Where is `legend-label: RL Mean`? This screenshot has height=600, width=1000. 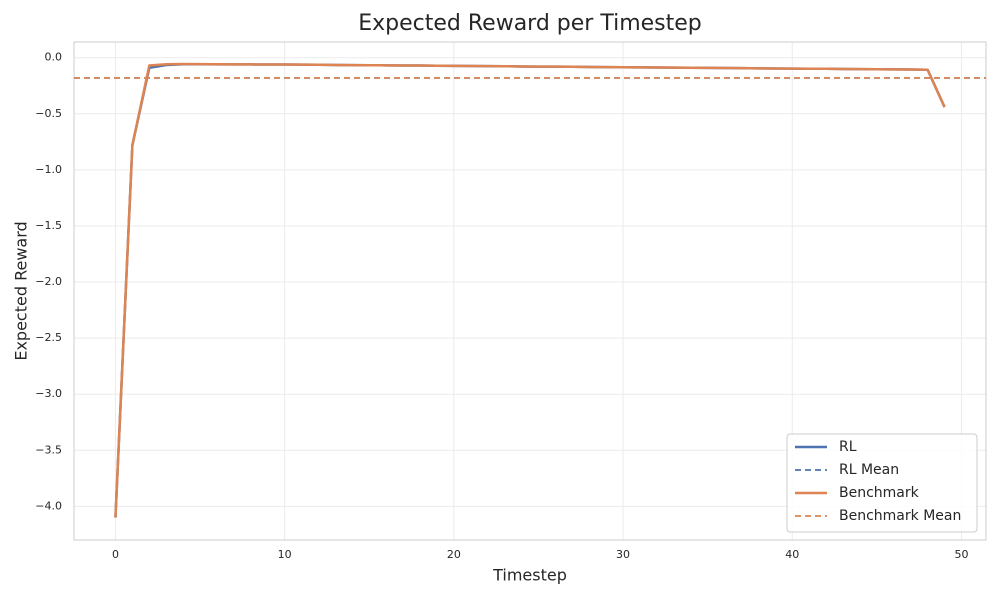 legend-label: RL Mean is located at coordinates (869, 470).